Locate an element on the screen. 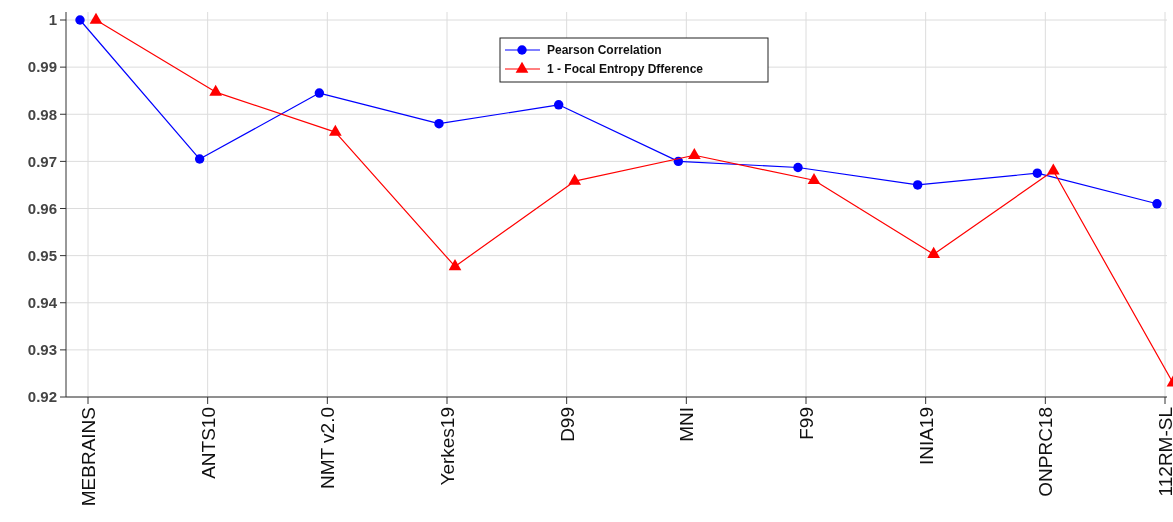 This screenshot has height=522, width=1173. x-tick-label: Yerkes19 is located at coordinates (447, 446).